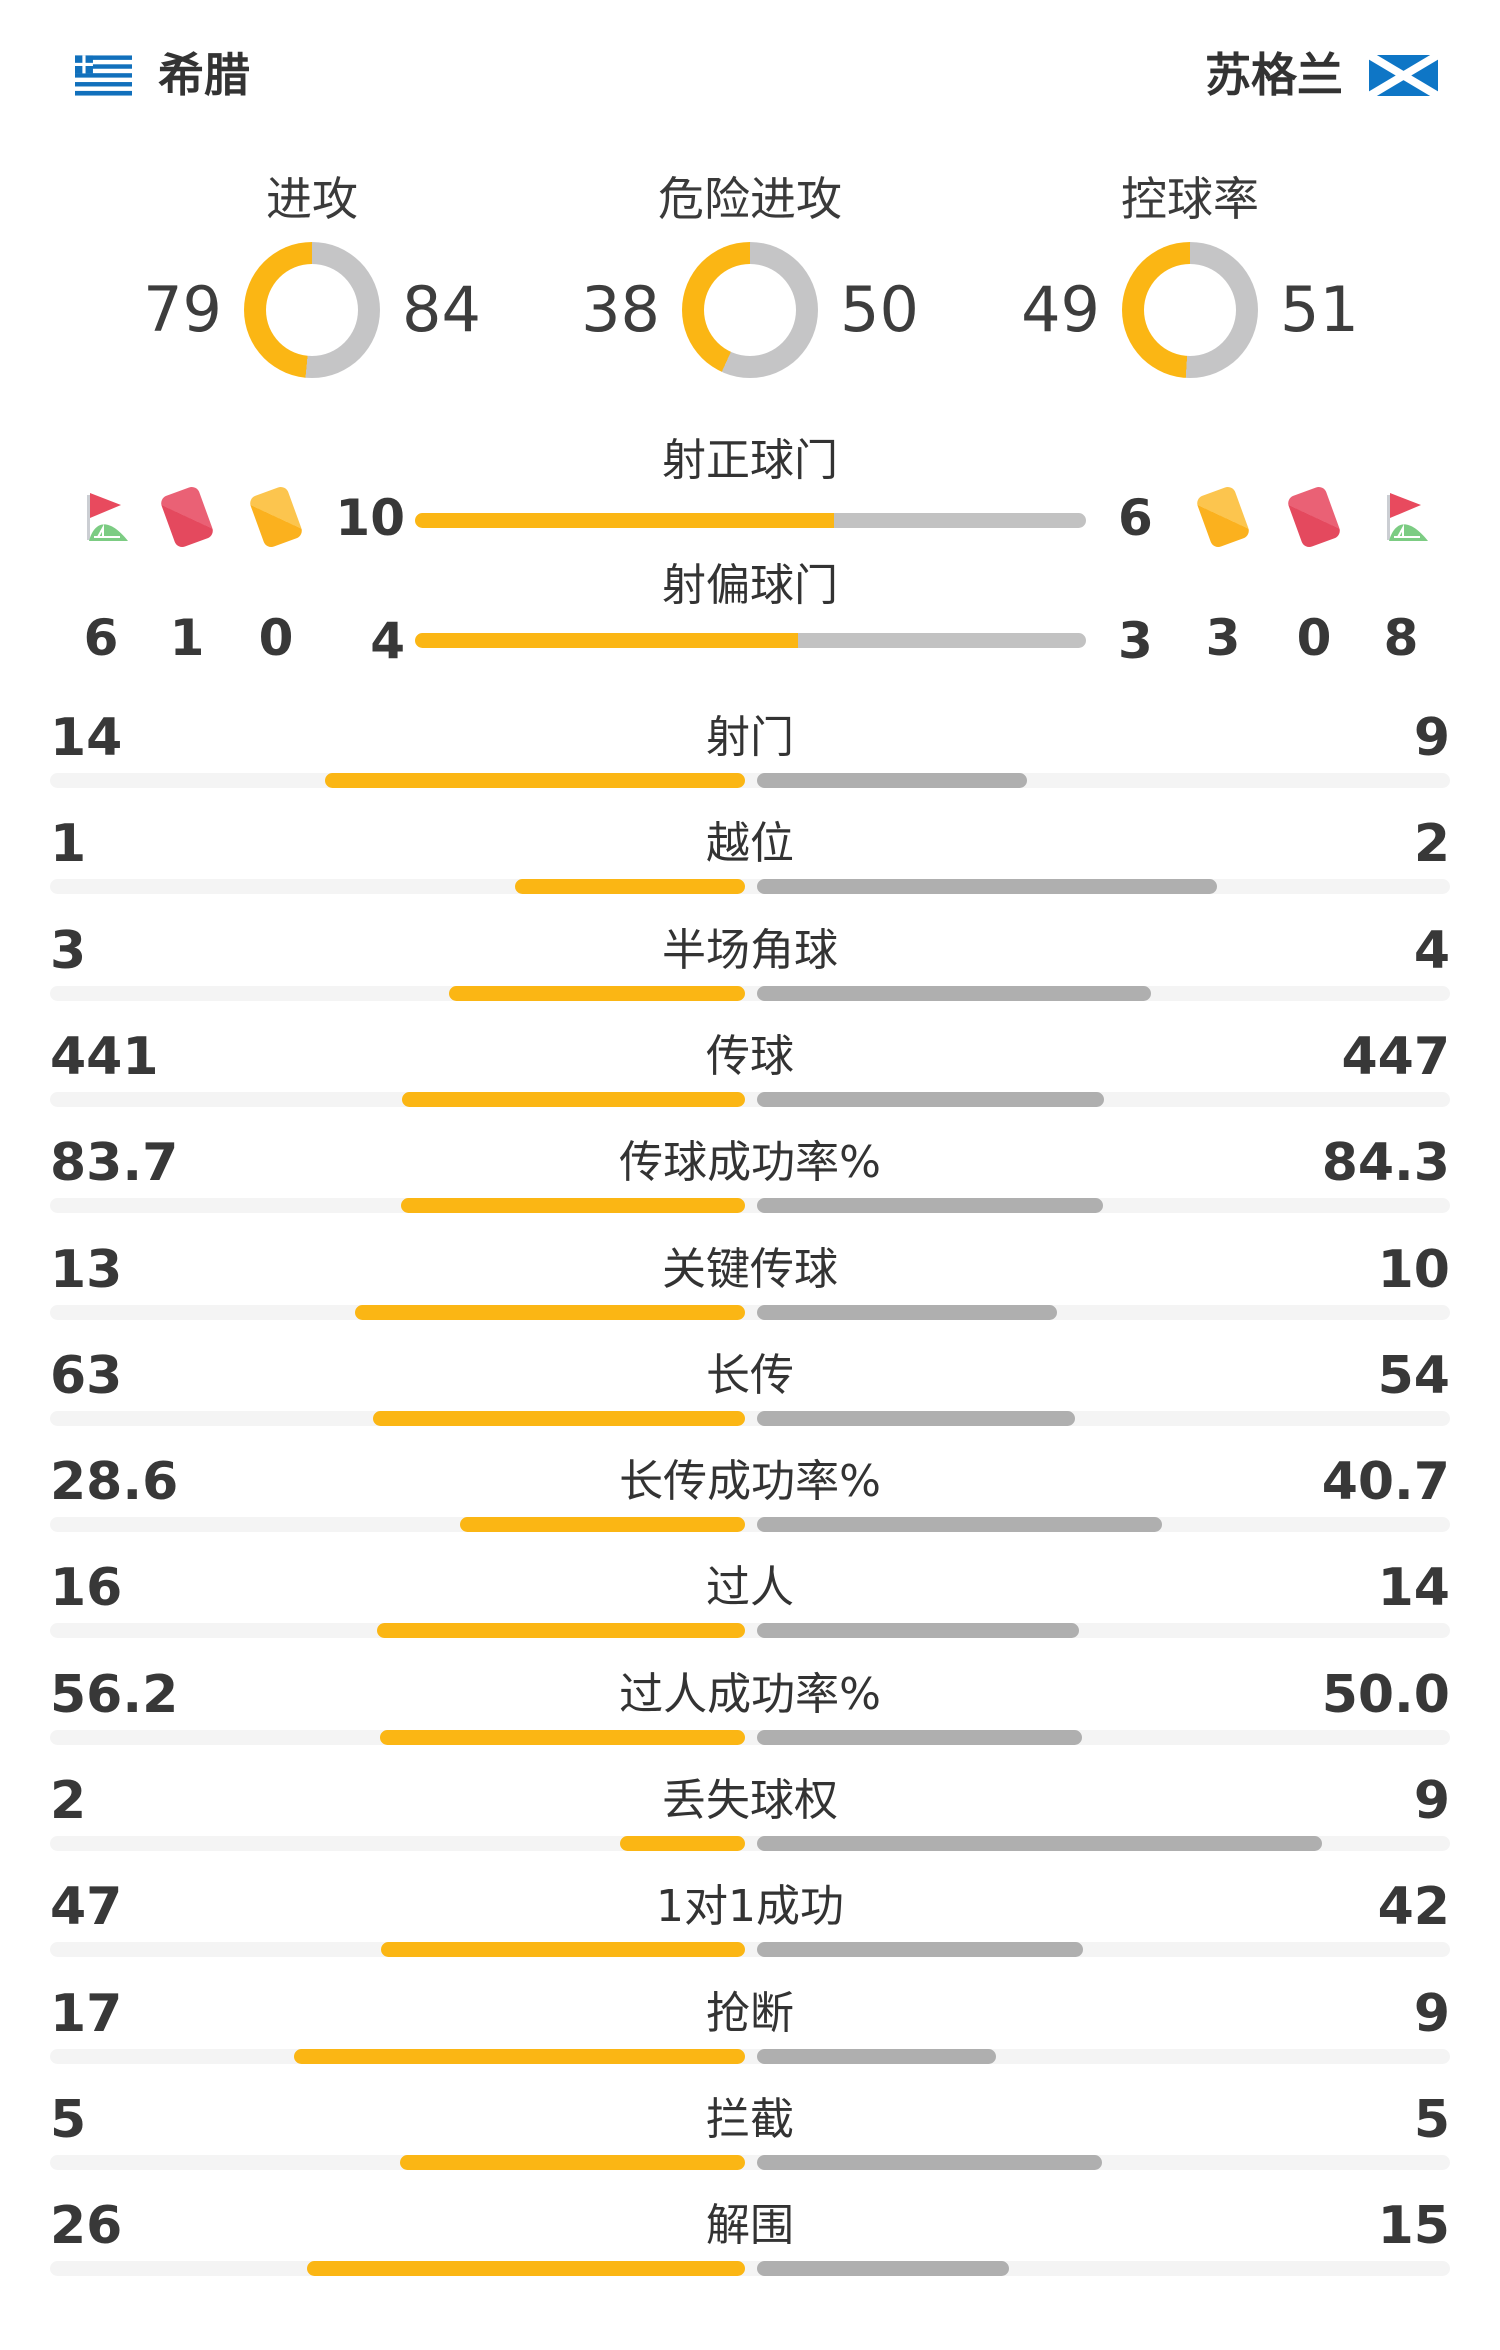 This screenshot has height=2350, width=1500. Describe the element at coordinates (86, 1269) in the screenshot. I see `stat-home-value: 13` at that location.